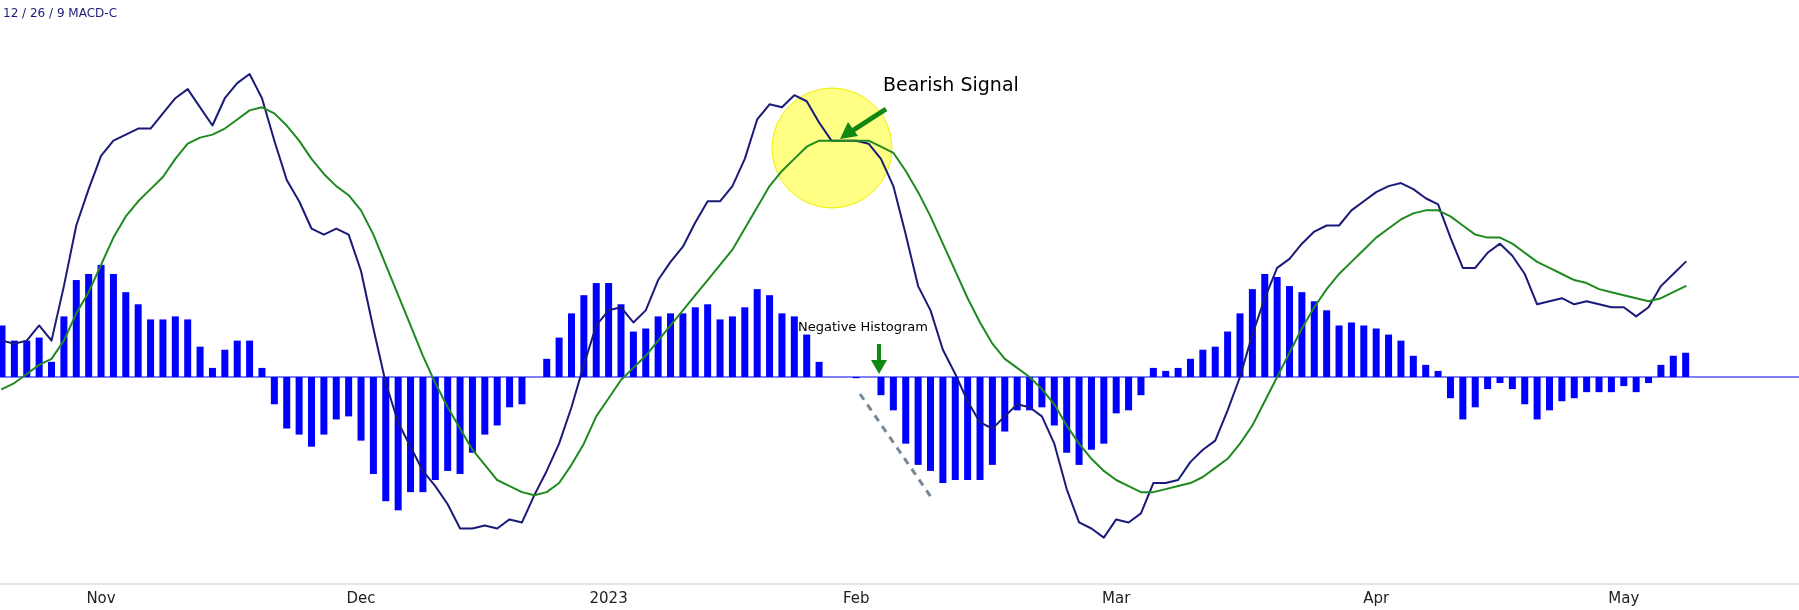 The width and height of the screenshot is (1799, 610). What do you see at coordinates (863, 326) in the screenshot?
I see `annotation: Negative Histogram` at bounding box center [863, 326].